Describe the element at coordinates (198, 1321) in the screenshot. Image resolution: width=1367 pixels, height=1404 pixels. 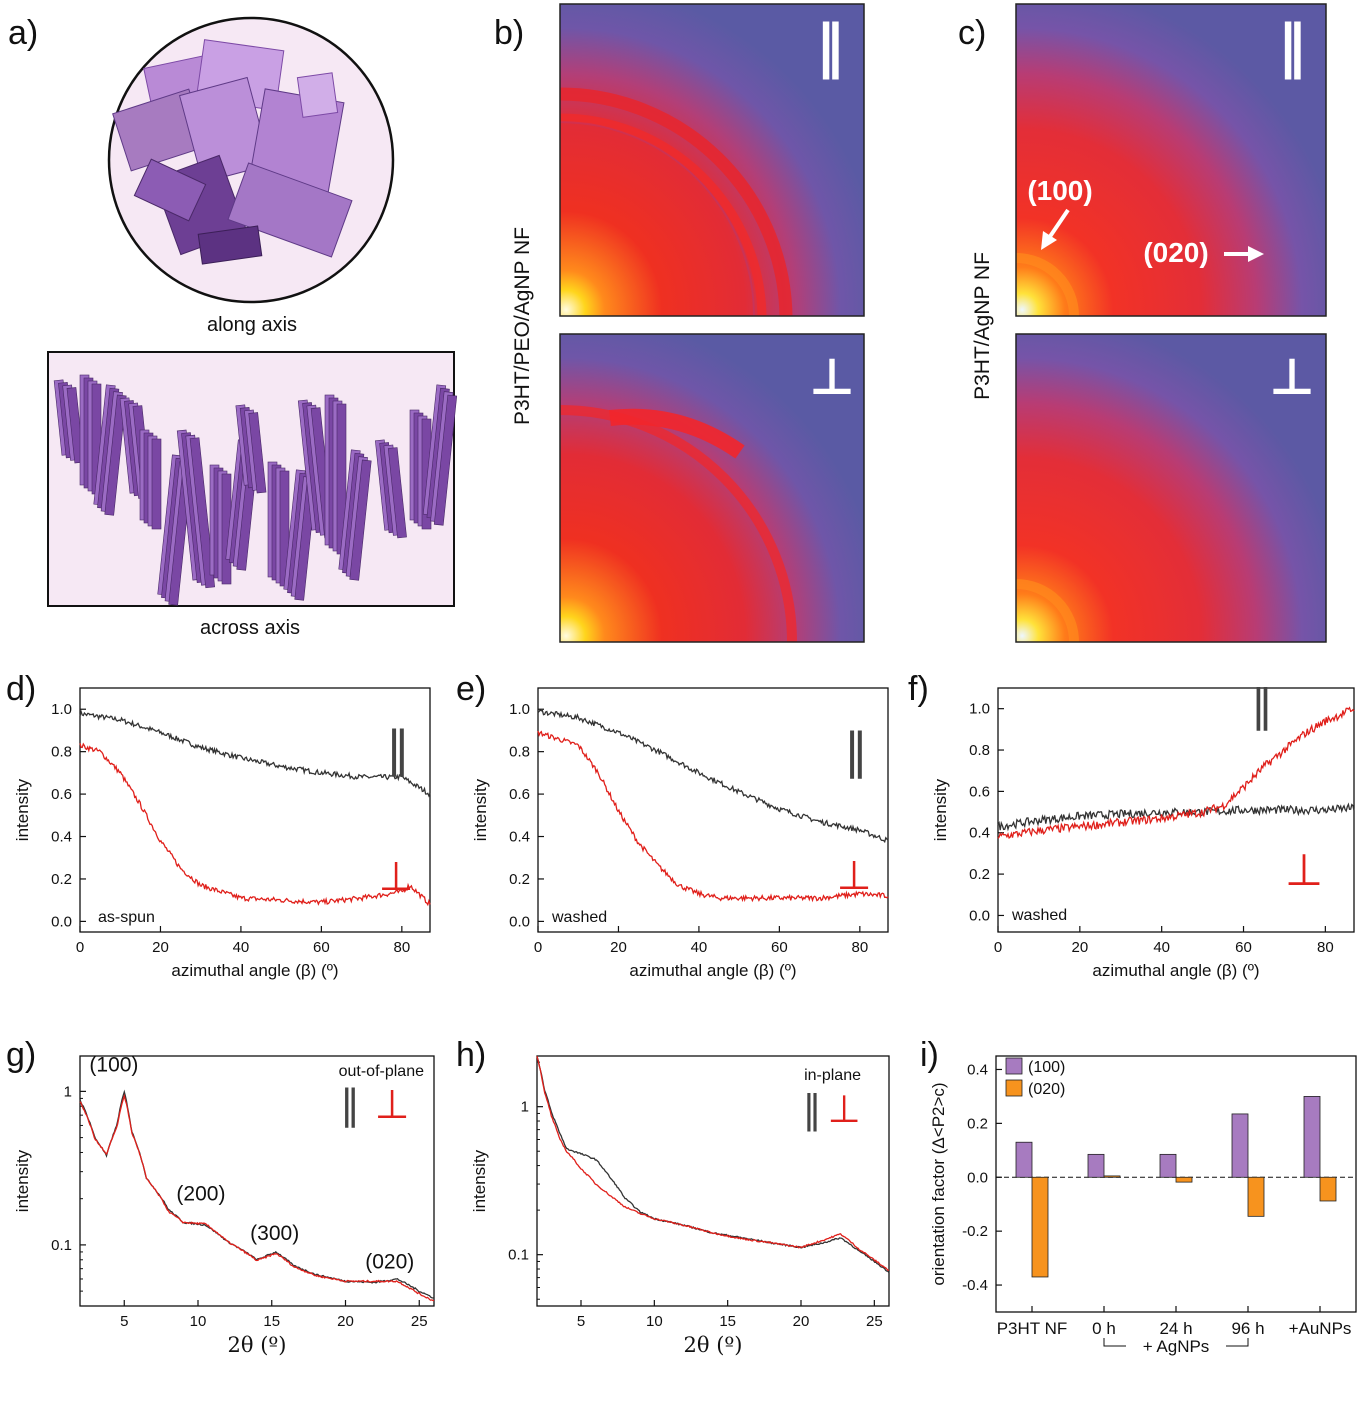
I see `x-tick-label: 10` at that location.